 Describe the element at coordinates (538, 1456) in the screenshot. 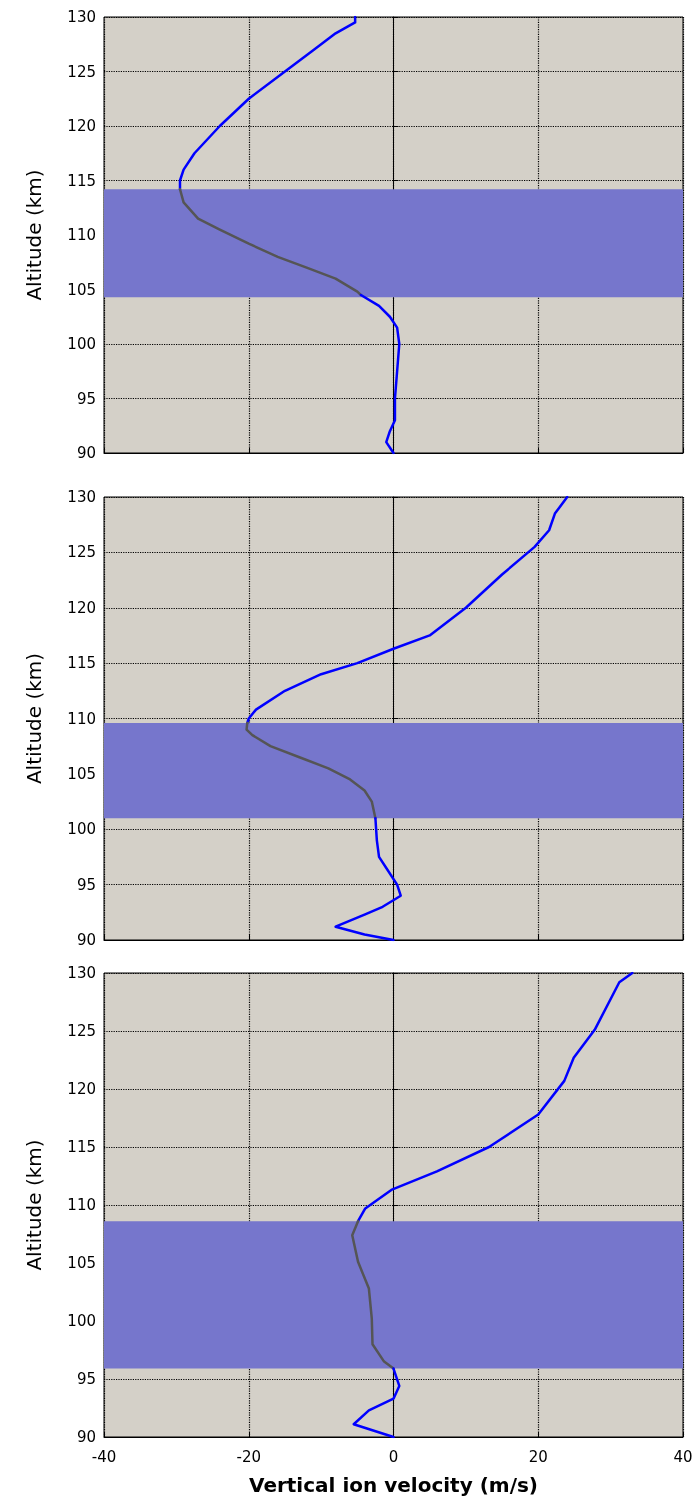

I see `x-tick-label: 20` at that location.